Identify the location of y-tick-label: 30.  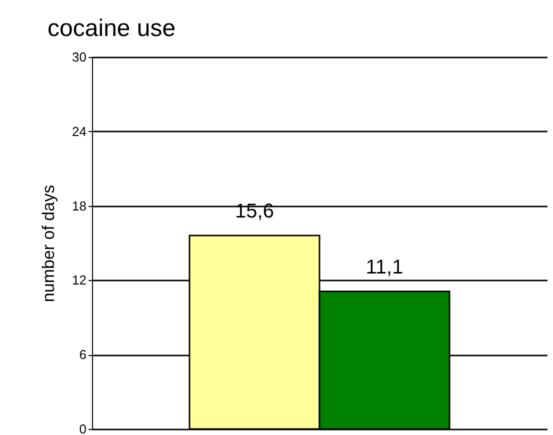
(79, 57).